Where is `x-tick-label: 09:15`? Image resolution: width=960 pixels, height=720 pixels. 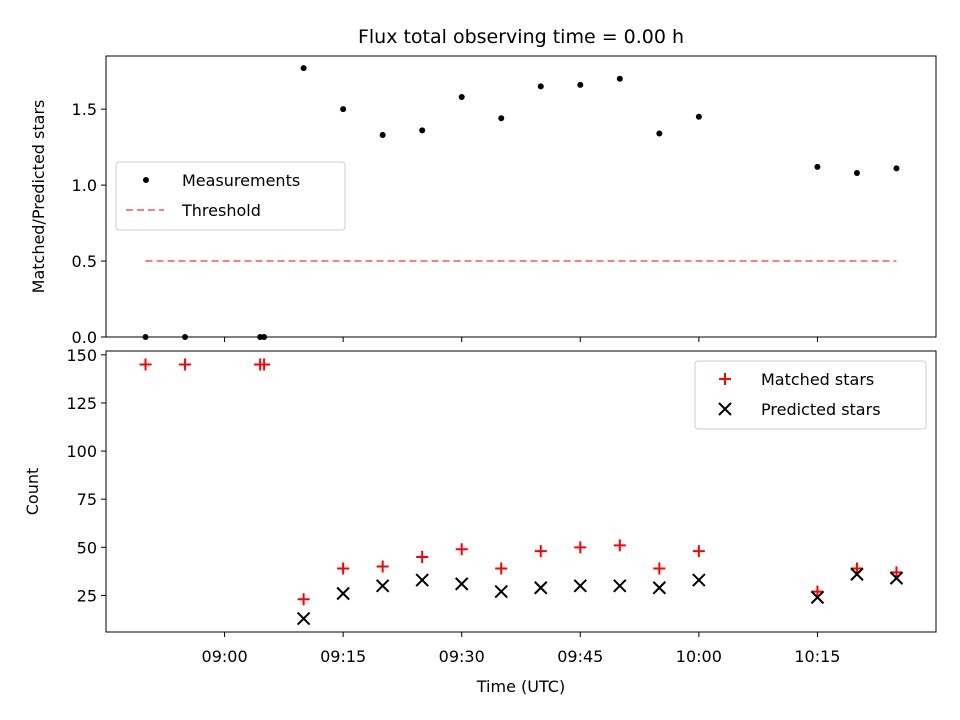
x-tick-label: 09:15 is located at coordinates (343, 656).